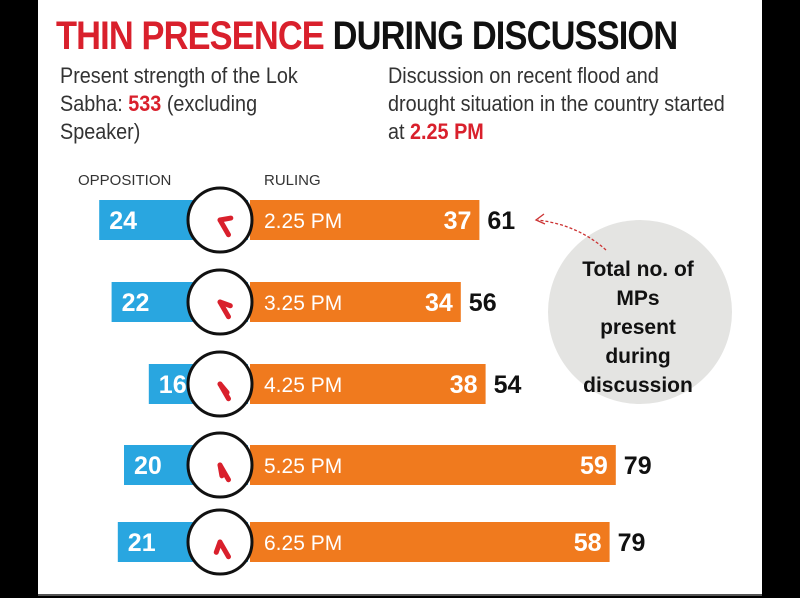 The width and height of the screenshot is (800, 598). What do you see at coordinates (173, 385) in the screenshot?
I see `opposition-value: 16` at bounding box center [173, 385].